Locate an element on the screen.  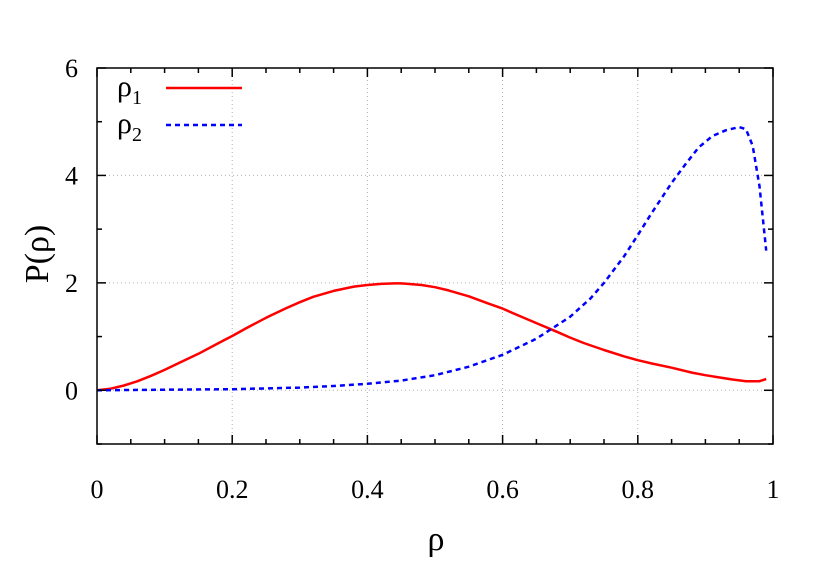
y-axis-title: P(ρ) is located at coordinates (37, 254).